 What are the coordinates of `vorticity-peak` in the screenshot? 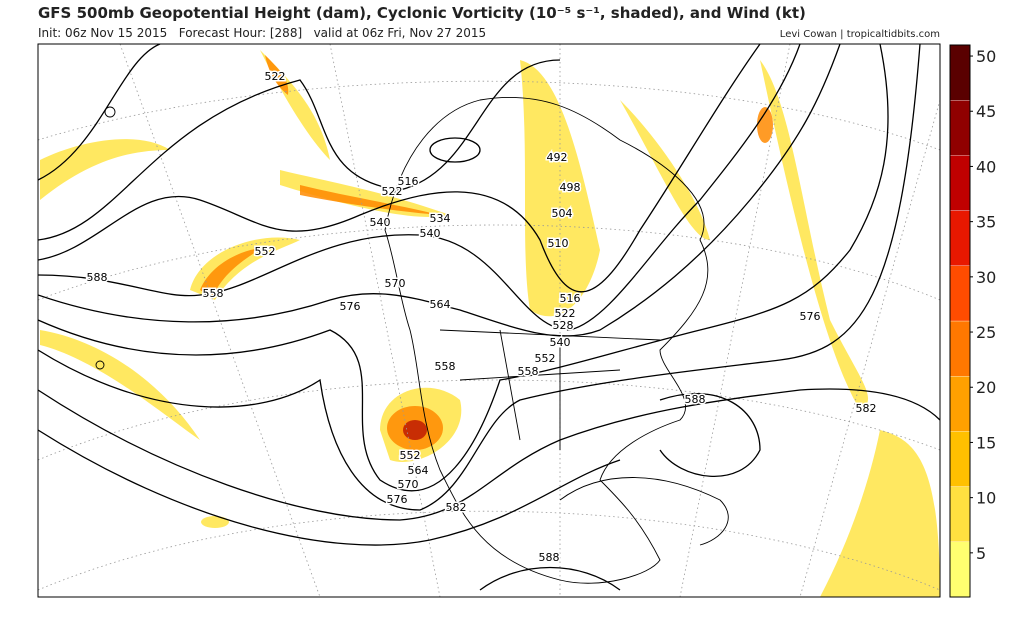 It's located at (415, 430).